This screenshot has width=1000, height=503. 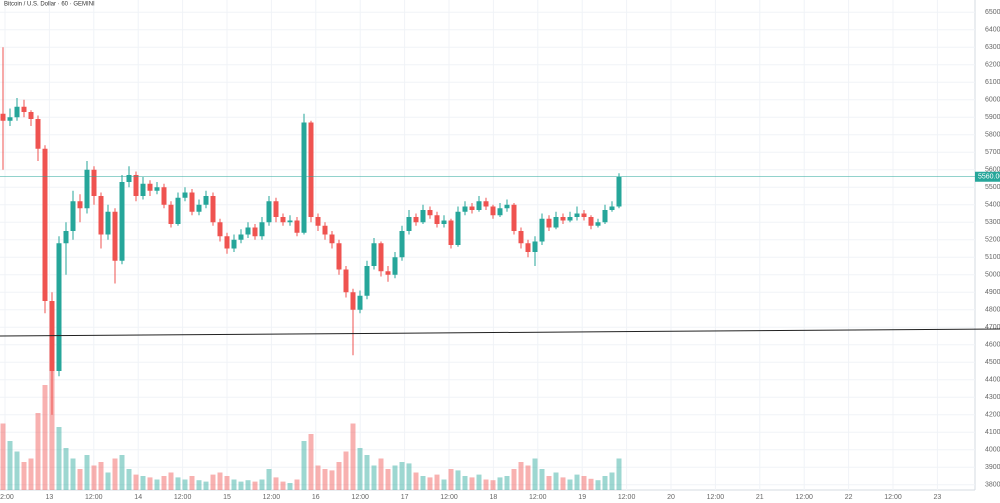 I want to click on y-tick-label: 4100.00, so click(x=992, y=432).